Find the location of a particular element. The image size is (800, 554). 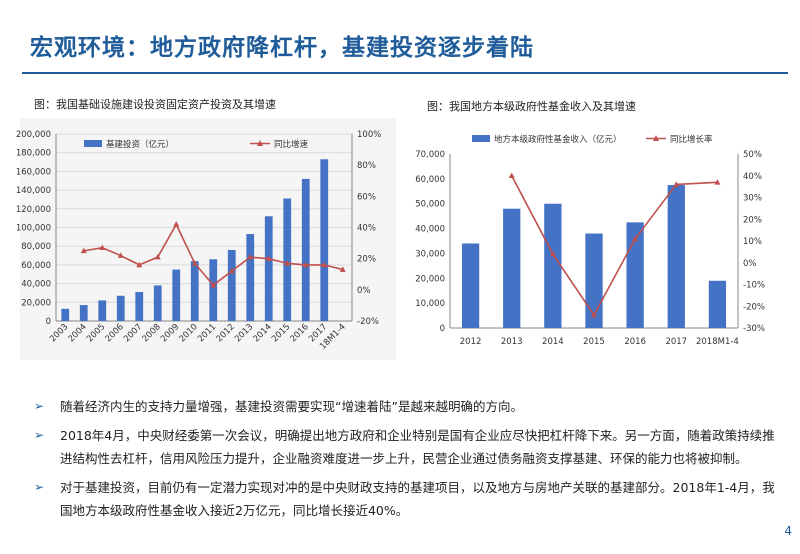

x-tick-label: 2008 is located at coordinates (151, 333).